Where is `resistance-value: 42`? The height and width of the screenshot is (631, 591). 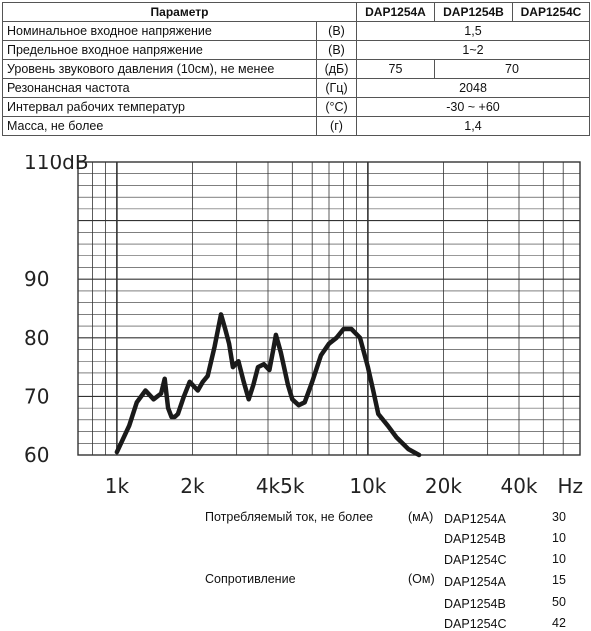
resistance-value: 42 is located at coordinates (559, 623).